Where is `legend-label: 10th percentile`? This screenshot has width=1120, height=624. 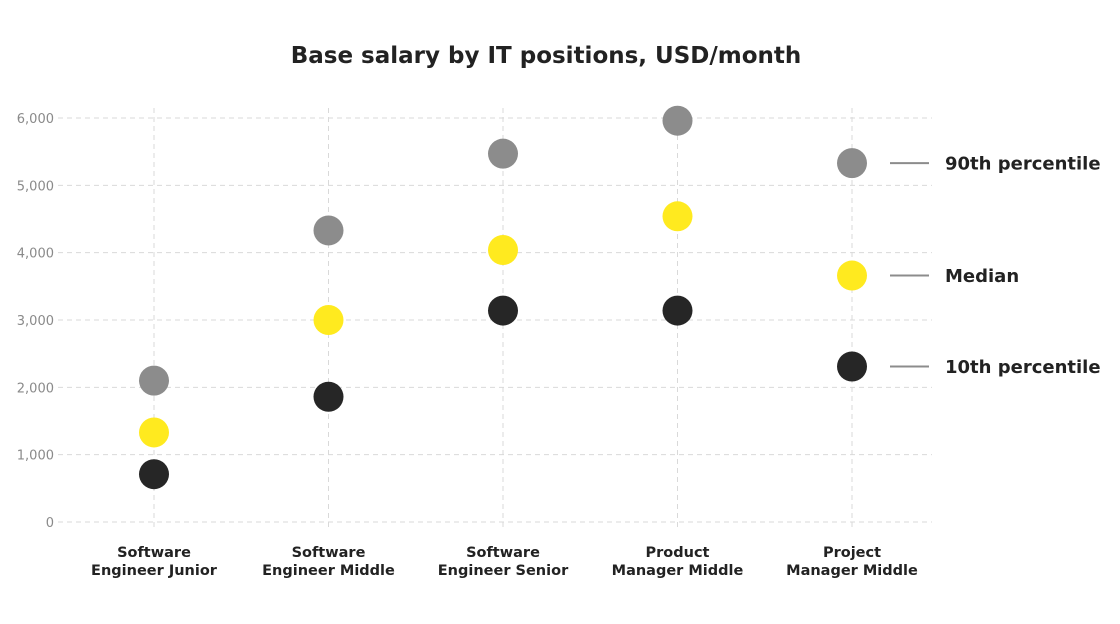
legend-label: 10th percentile is located at coordinates (1023, 367).